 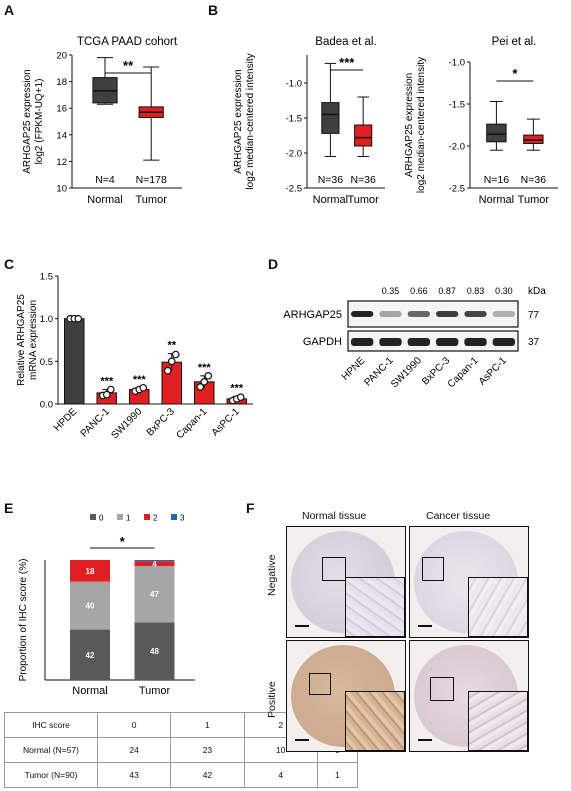 I want to click on y-tick-label: 12, so click(x=61, y=162).